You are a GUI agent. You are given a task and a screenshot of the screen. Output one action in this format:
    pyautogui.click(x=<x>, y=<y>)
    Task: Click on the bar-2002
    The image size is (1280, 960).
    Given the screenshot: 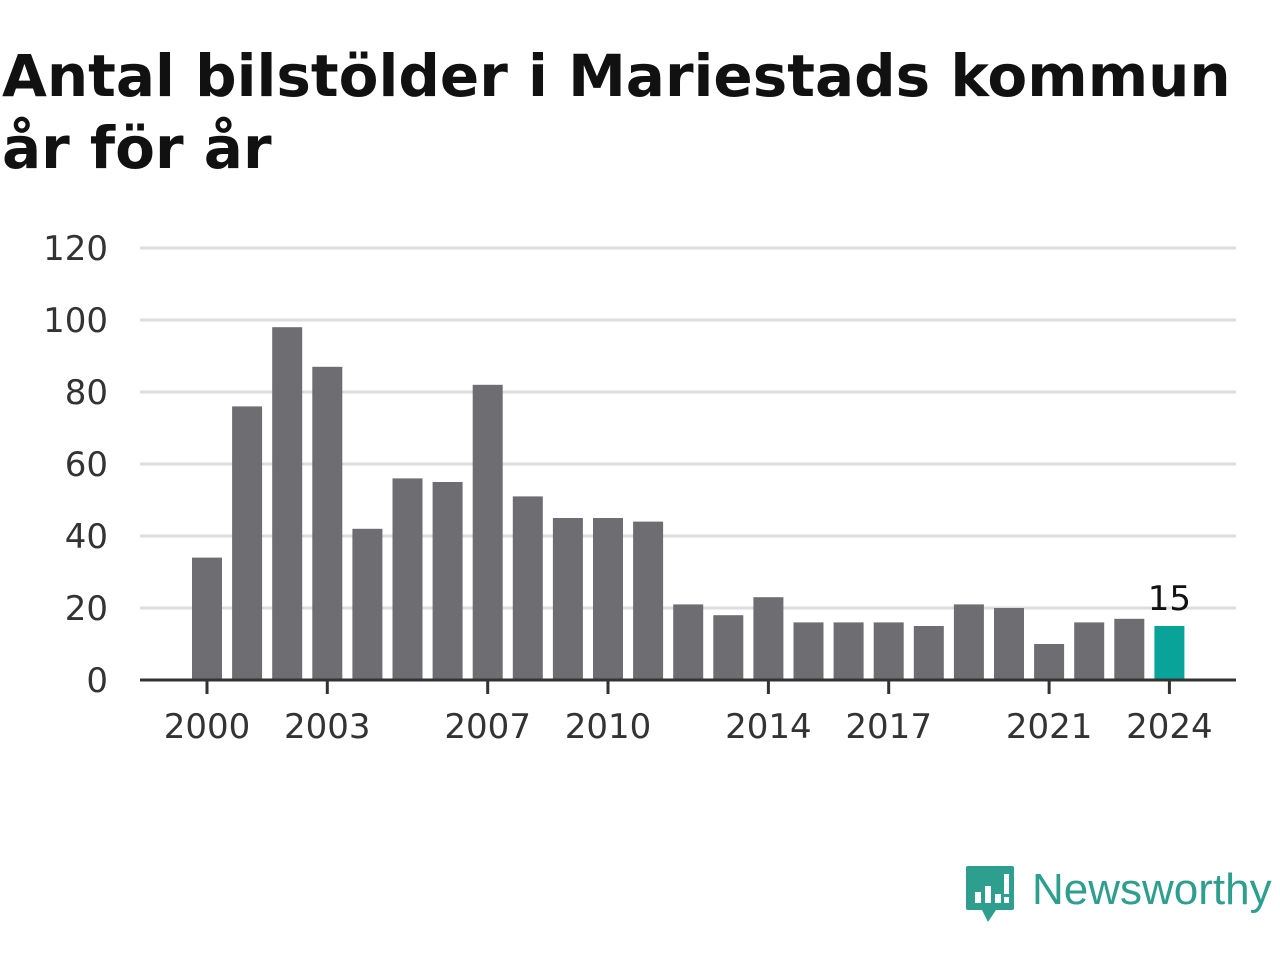 What is the action you would take?
    pyautogui.click(x=287, y=503)
    